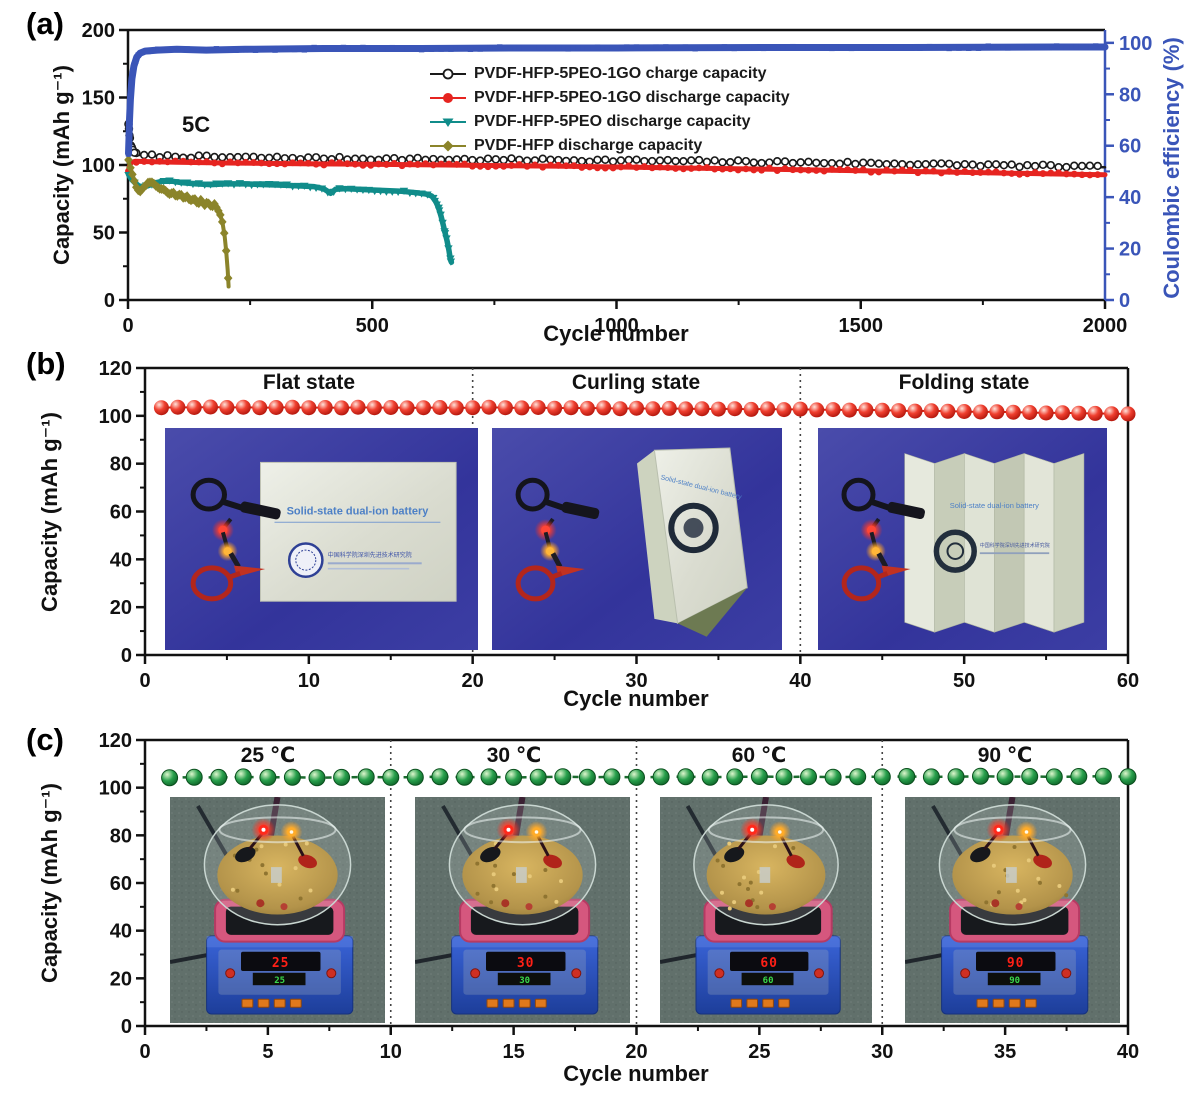  What do you see at coordinates (98, 31) in the screenshot?
I see `svg-text: 200` at bounding box center [98, 31].